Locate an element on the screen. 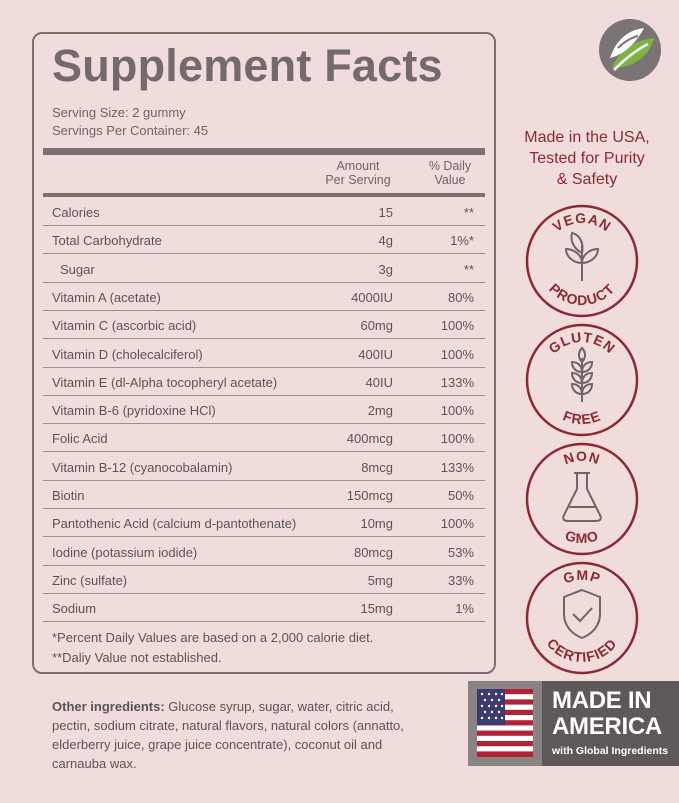 The height and width of the screenshot is (803, 679). svg-text: PRODUCT is located at coordinates (582, 294).